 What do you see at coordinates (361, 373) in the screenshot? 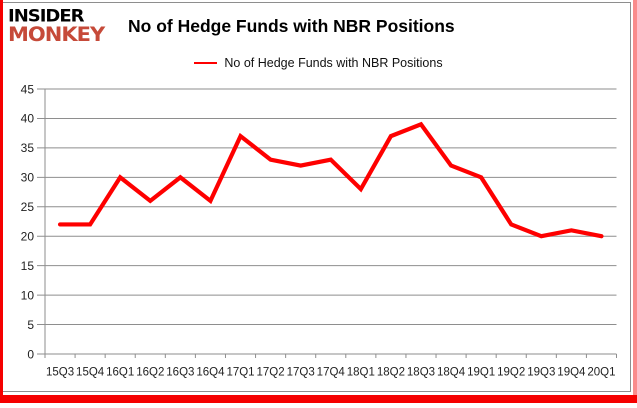
I see `x-tick-label: 18Q1` at bounding box center [361, 373].